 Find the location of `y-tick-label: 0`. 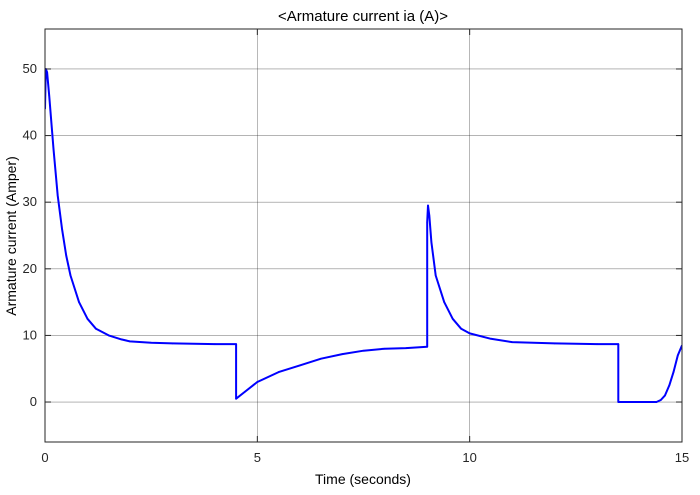

y-tick-label: 0 is located at coordinates (33, 401).